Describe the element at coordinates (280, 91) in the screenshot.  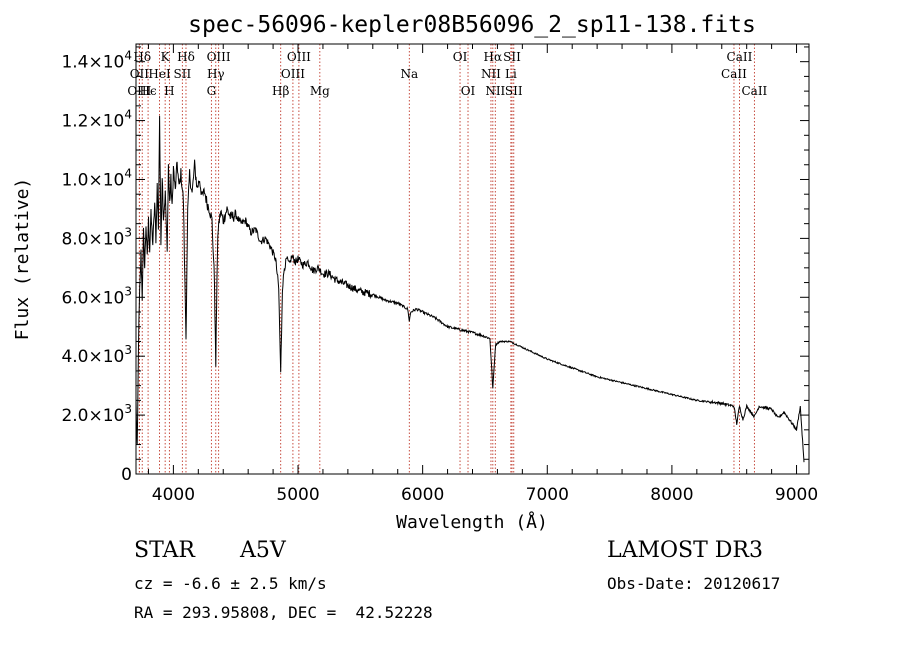
I see `emission-line-label: Hβ` at that location.